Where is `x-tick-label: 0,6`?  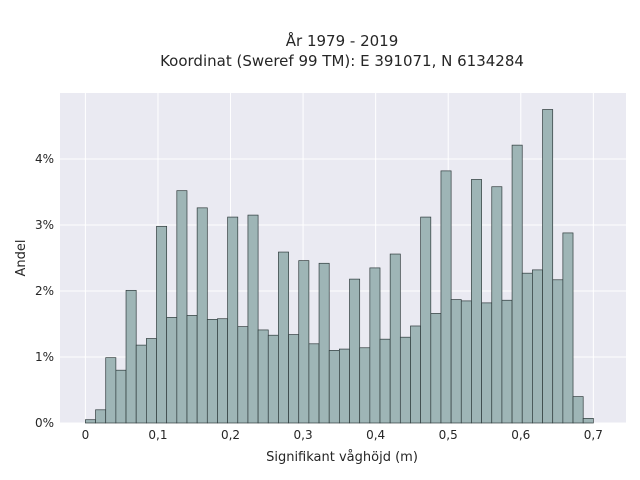
x-tick-label: 0,6 is located at coordinates (520, 435).